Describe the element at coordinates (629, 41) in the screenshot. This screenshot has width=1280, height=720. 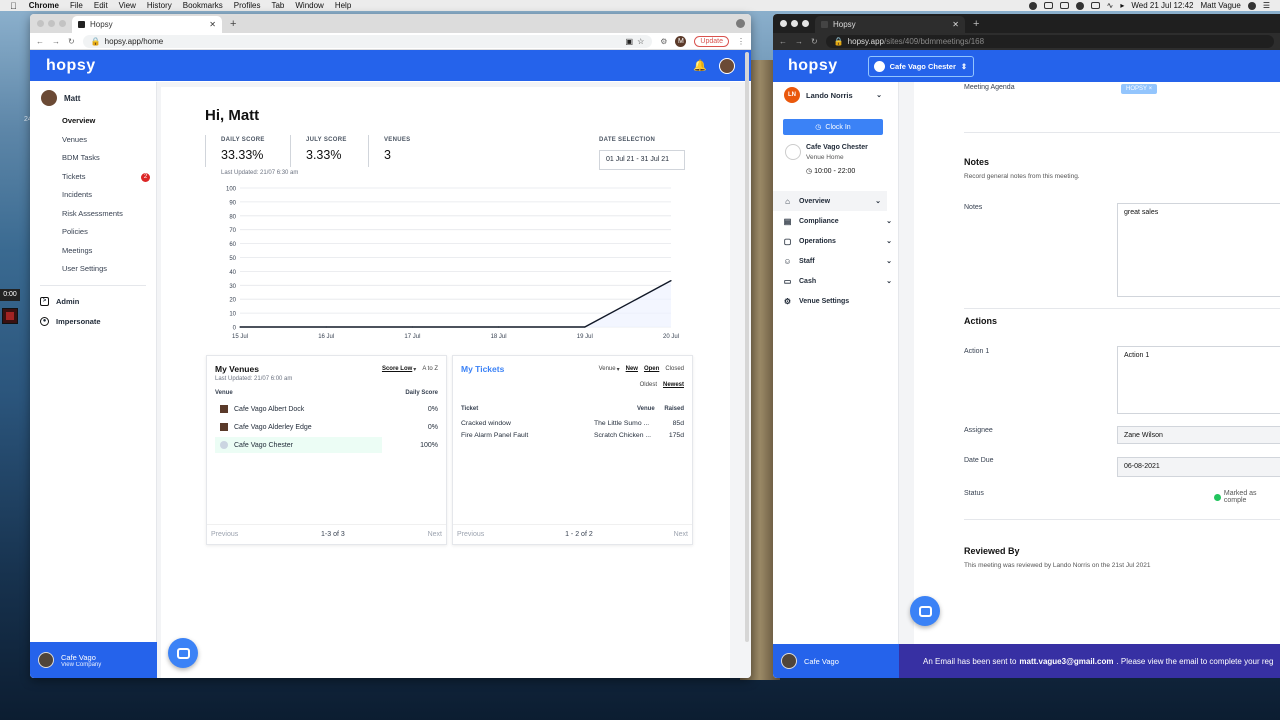
I see `qr-icon: ▣` at that location.